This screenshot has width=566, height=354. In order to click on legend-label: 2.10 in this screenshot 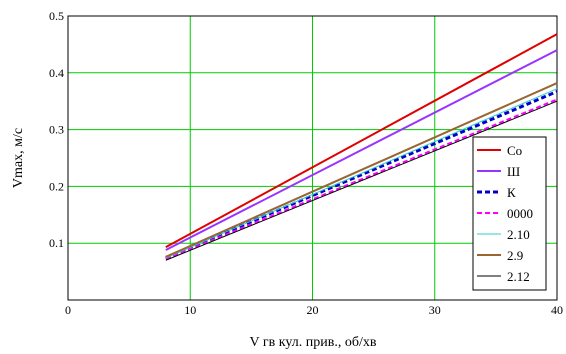, I will do `click(518, 234)`.